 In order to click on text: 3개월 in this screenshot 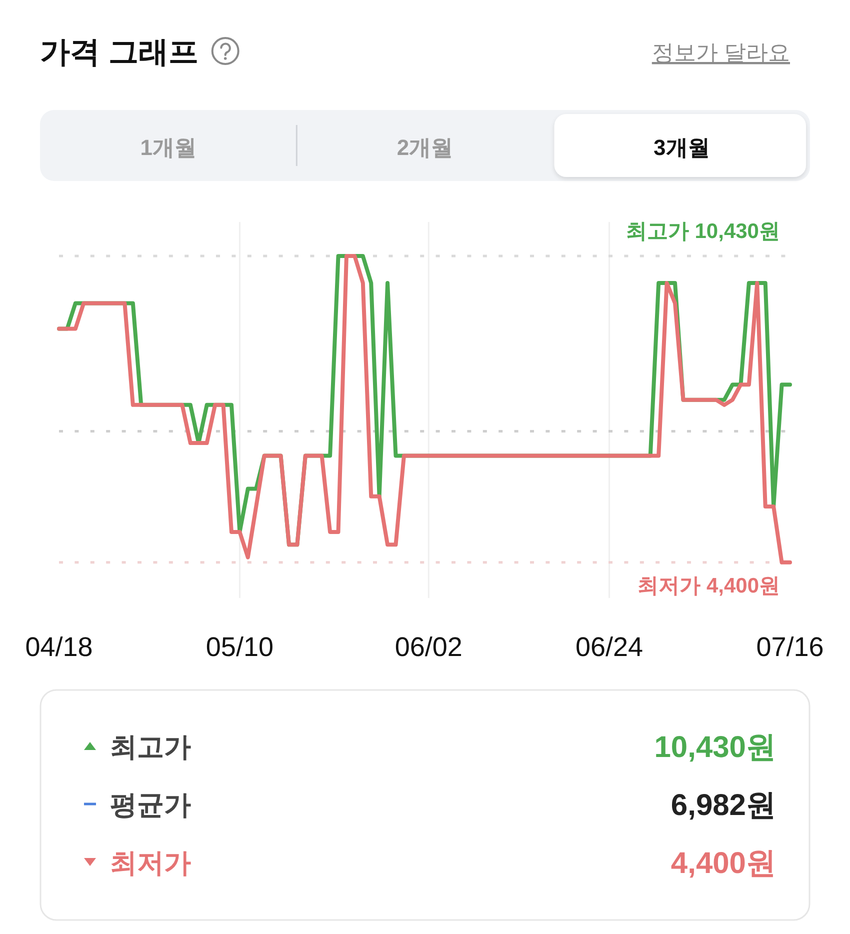, I will do `click(682, 147)`.